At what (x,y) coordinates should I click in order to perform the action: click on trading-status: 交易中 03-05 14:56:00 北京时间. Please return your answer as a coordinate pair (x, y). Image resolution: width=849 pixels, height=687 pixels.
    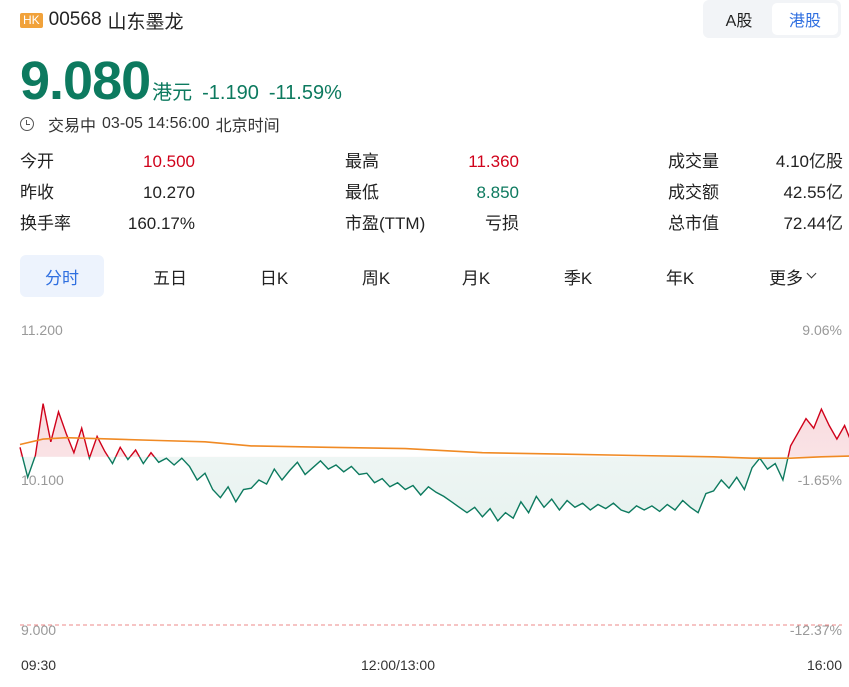
    Looking at the image, I should click on (150, 124).